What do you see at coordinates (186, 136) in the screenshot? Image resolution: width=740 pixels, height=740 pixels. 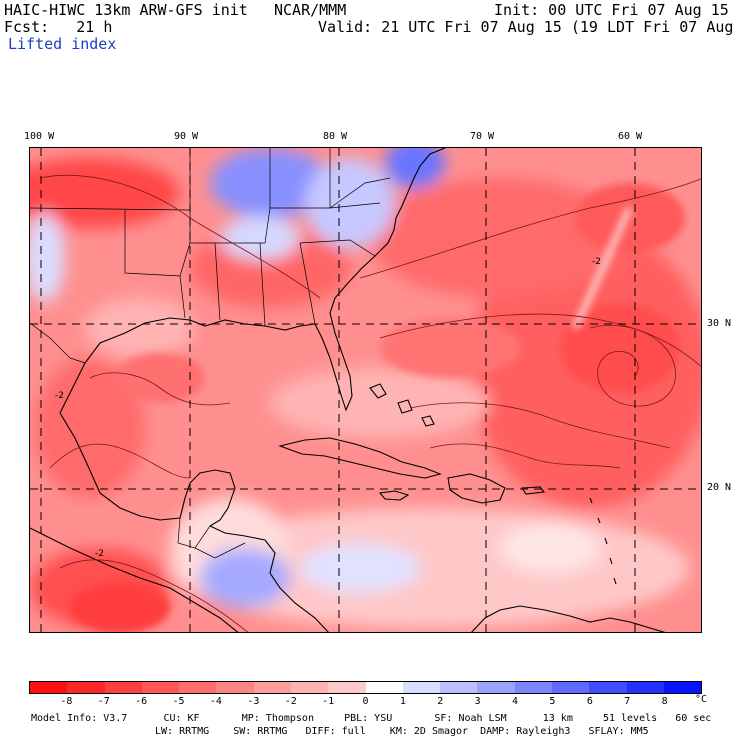 I see `lon-label-90w: 90 W` at bounding box center [186, 136].